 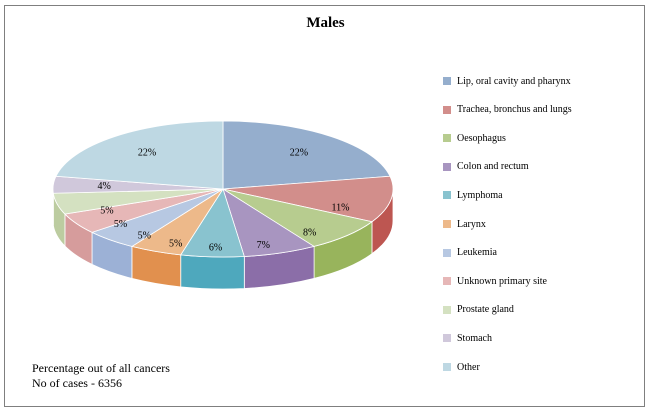 I want to click on legend-label: Larynx, so click(x=471, y=224).